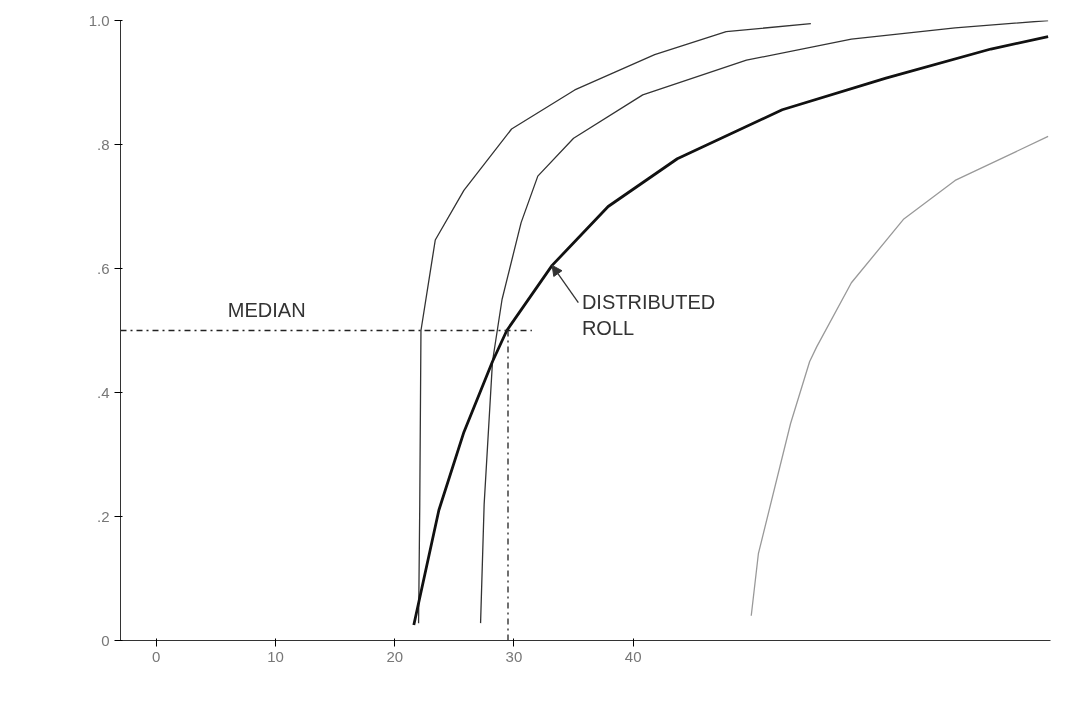 The width and height of the screenshot is (1070, 721). What do you see at coordinates (275, 656) in the screenshot?
I see `x-tick-label: 10` at bounding box center [275, 656].